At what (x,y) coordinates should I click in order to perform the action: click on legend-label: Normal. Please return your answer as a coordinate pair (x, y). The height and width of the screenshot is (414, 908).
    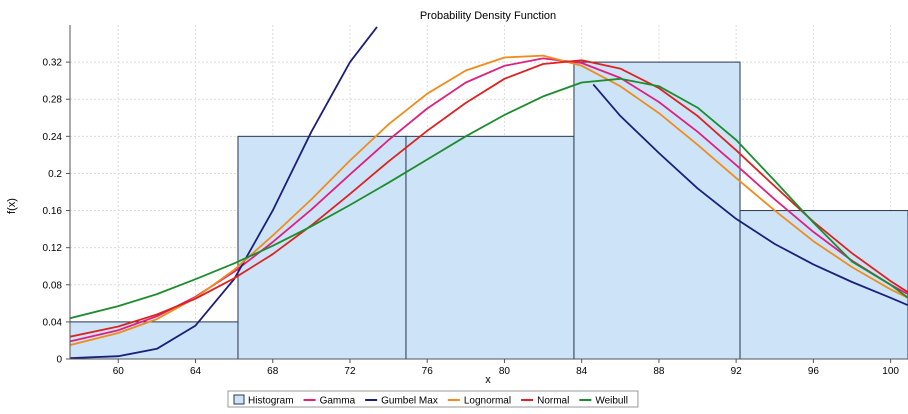
    Looking at the image, I should click on (553, 401).